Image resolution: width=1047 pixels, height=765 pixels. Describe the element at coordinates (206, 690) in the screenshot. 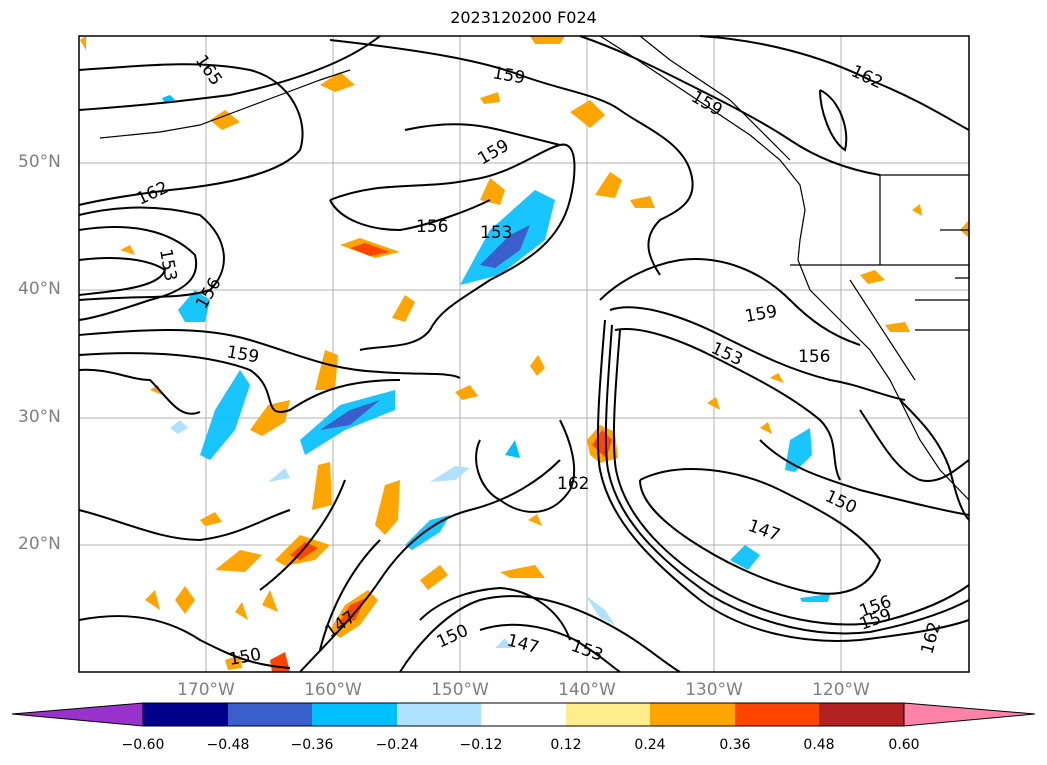

I see `lon-label-170w: 170°W` at that location.